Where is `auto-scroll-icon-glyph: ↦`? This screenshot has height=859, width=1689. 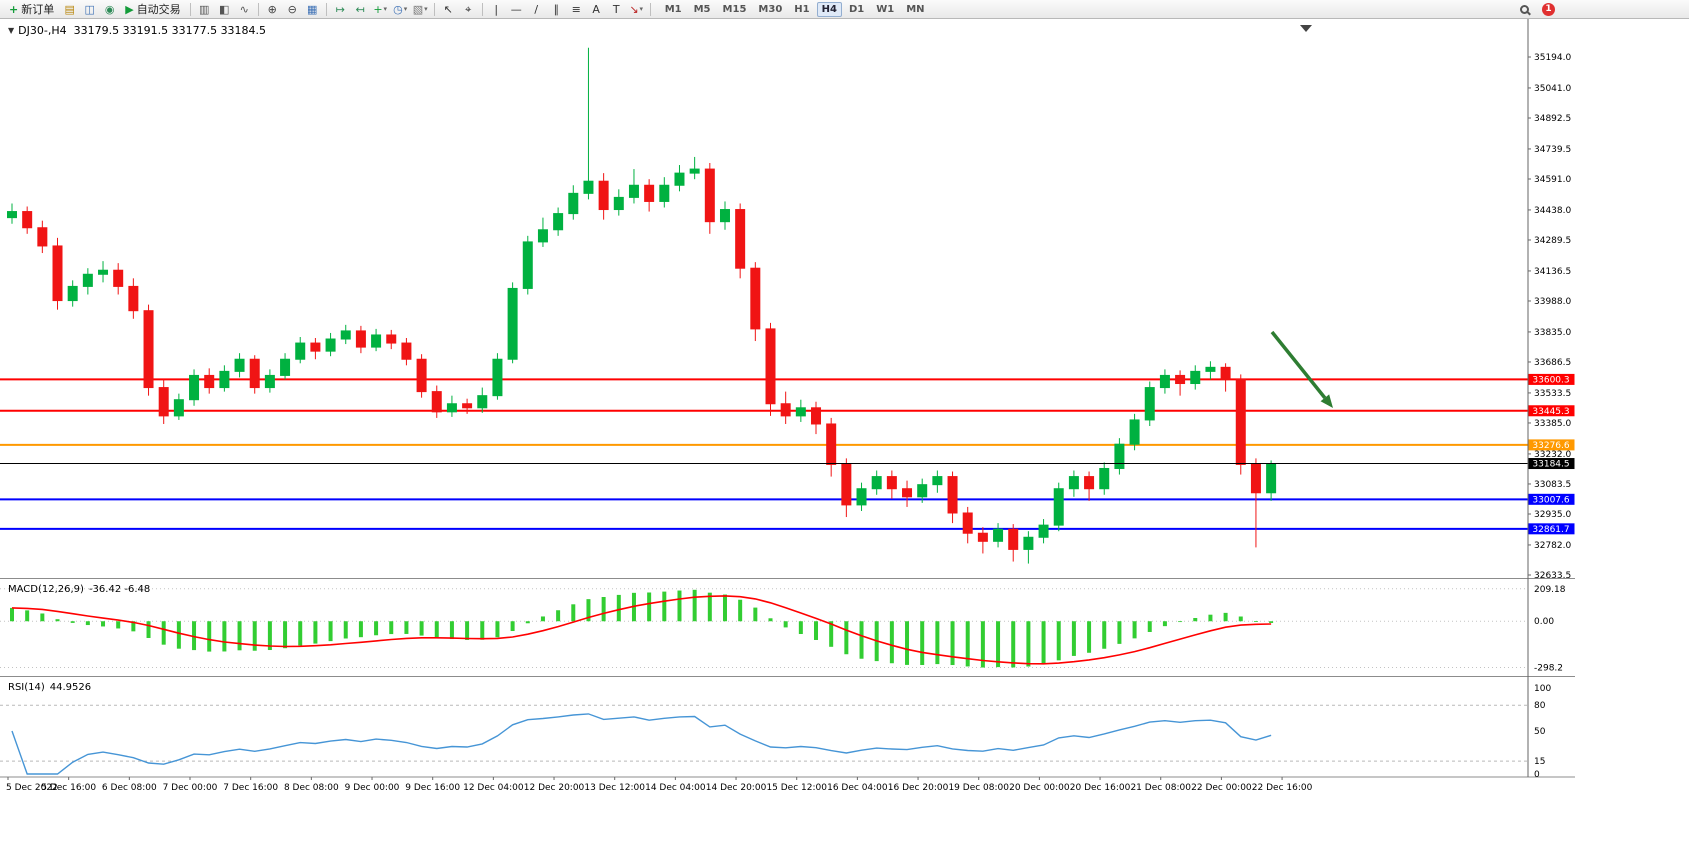 auto-scroll-icon-glyph: ↦ is located at coordinates (340, 9).